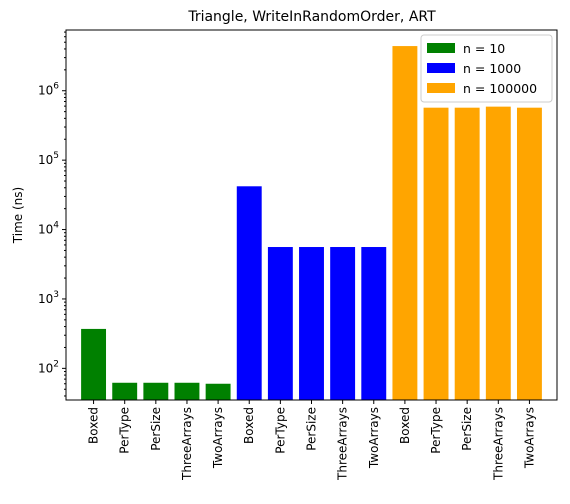 This screenshot has width=570, height=504. I want to click on legend-label: n = 100000, so click(500, 88).